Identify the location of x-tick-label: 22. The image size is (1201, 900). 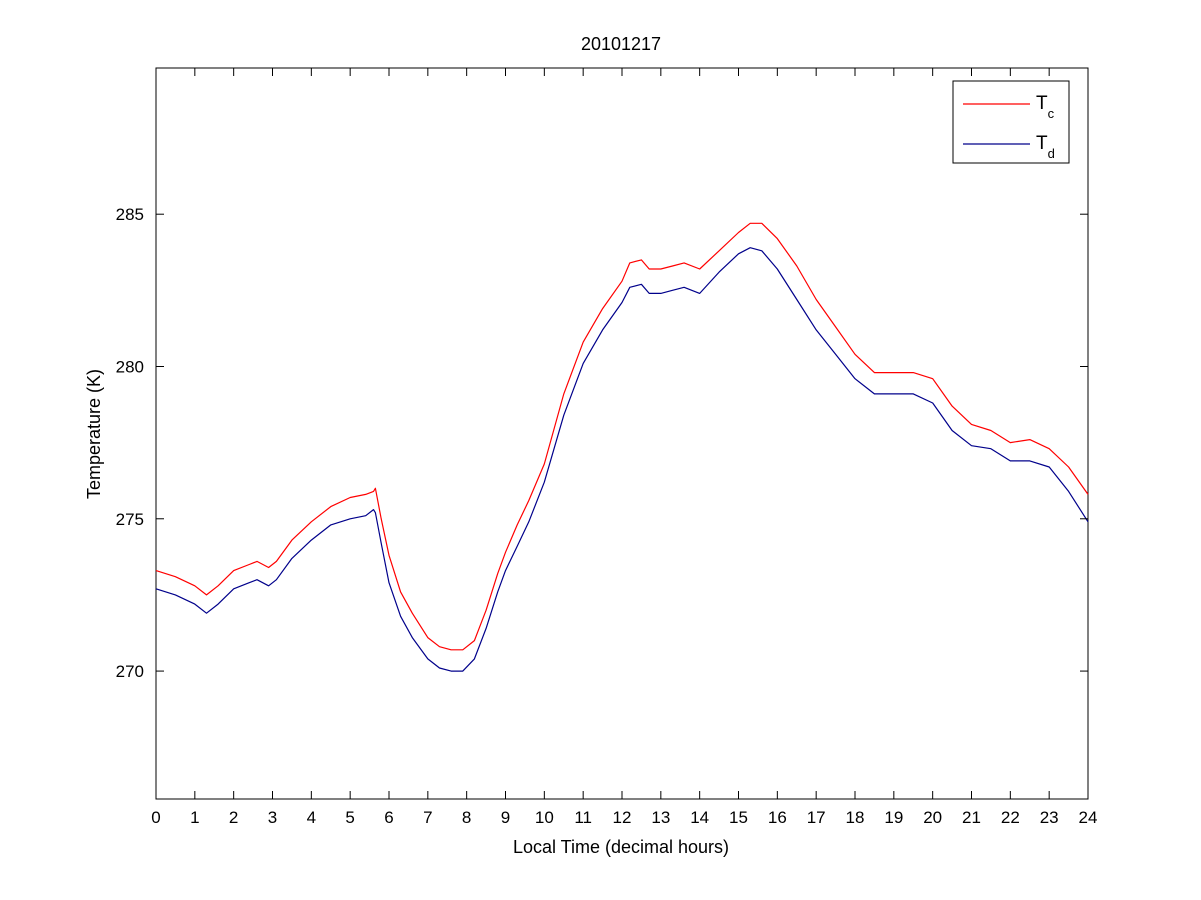
(1010, 817).